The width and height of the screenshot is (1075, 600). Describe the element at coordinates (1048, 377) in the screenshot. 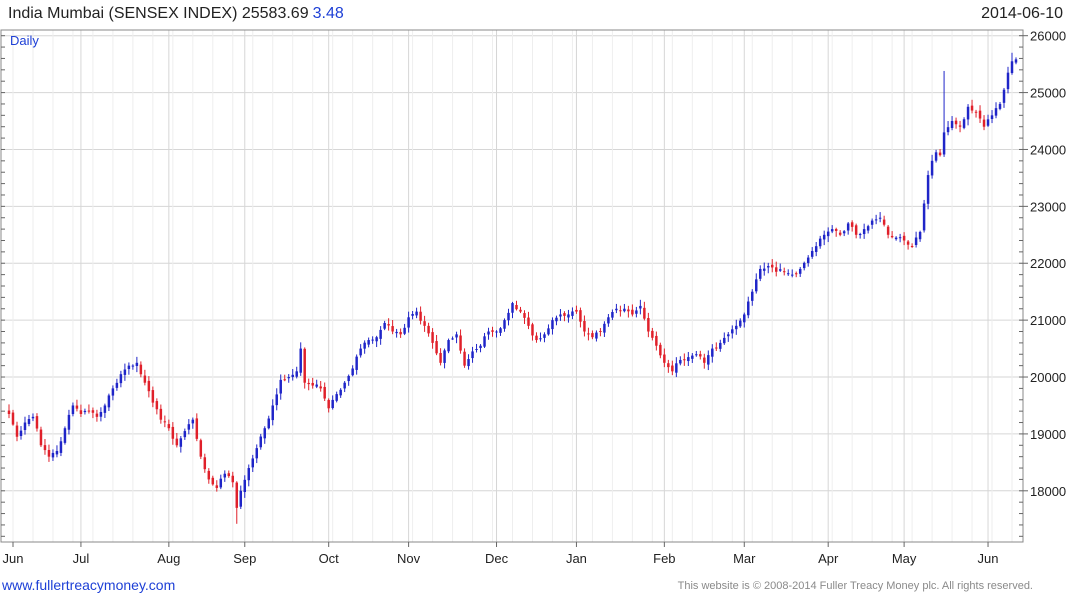

I see `y-tick-label: 20000` at that location.